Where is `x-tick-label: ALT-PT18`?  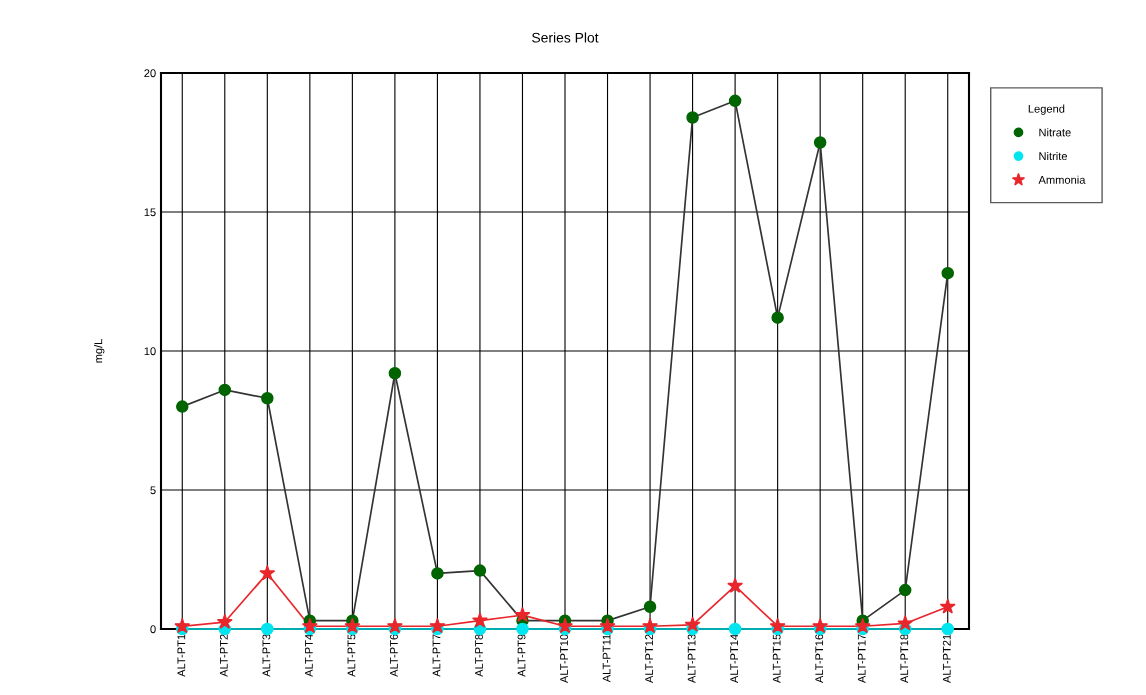 x-tick-label: ALT-PT18 is located at coordinates (904, 659).